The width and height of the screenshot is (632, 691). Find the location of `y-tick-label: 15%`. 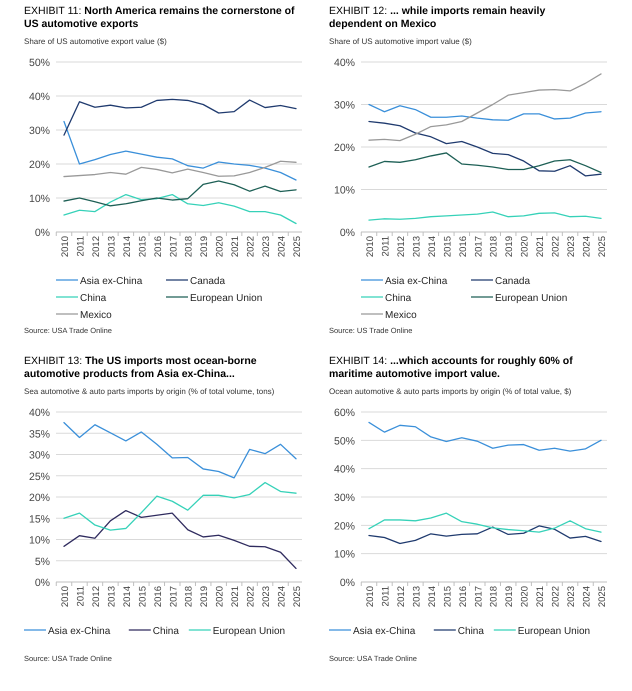

y-tick-label: 15% is located at coordinates (39, 519).